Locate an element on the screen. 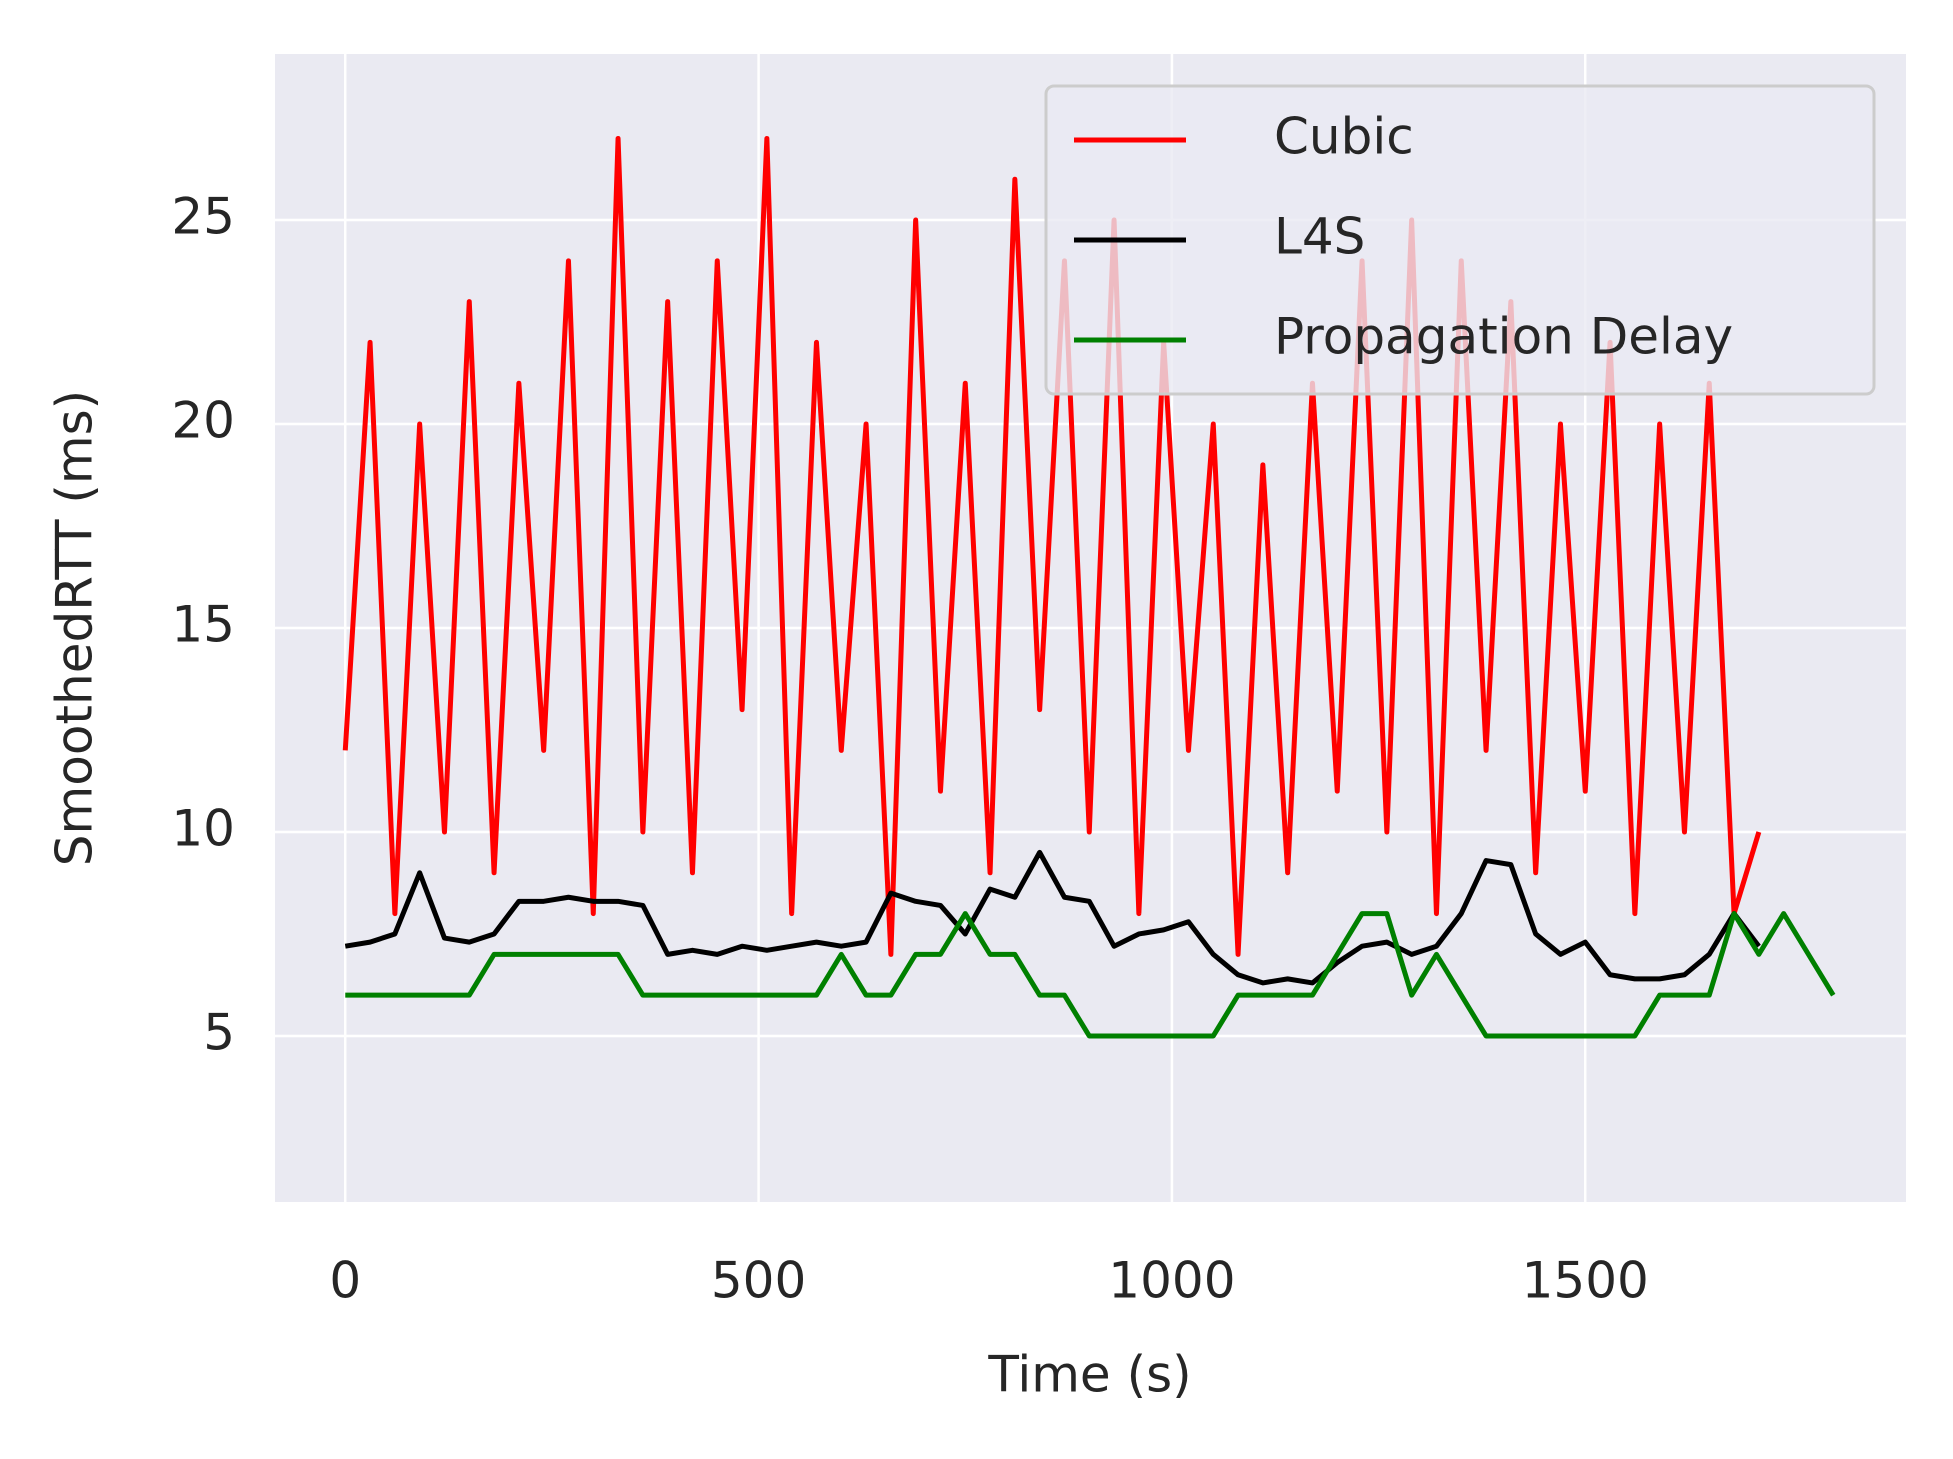  y-tick-label: 10 is located at coordinates (203, 828).